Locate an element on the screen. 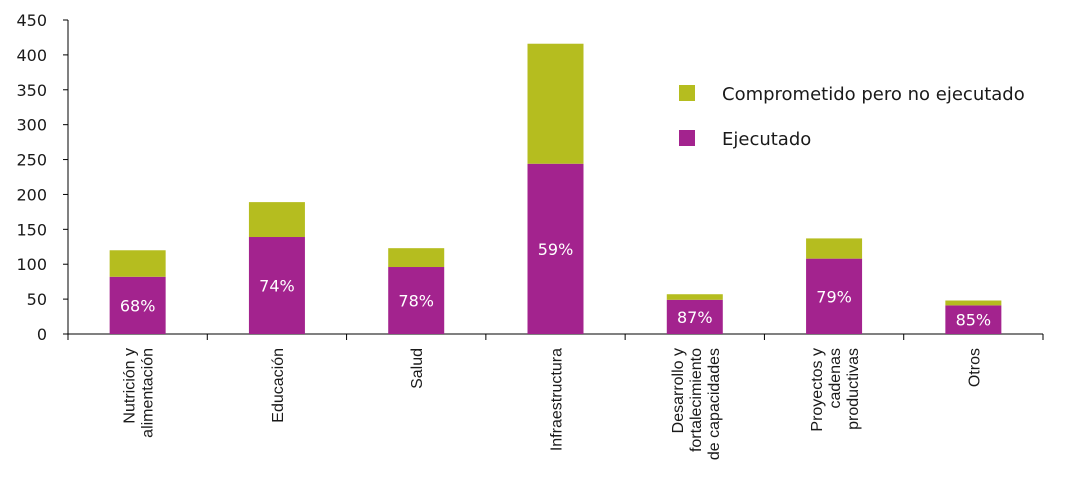 Image resolution: width=1071 pixels, height=488 pixels. category-label: Proyectos y is located at coordinates (817, 390).